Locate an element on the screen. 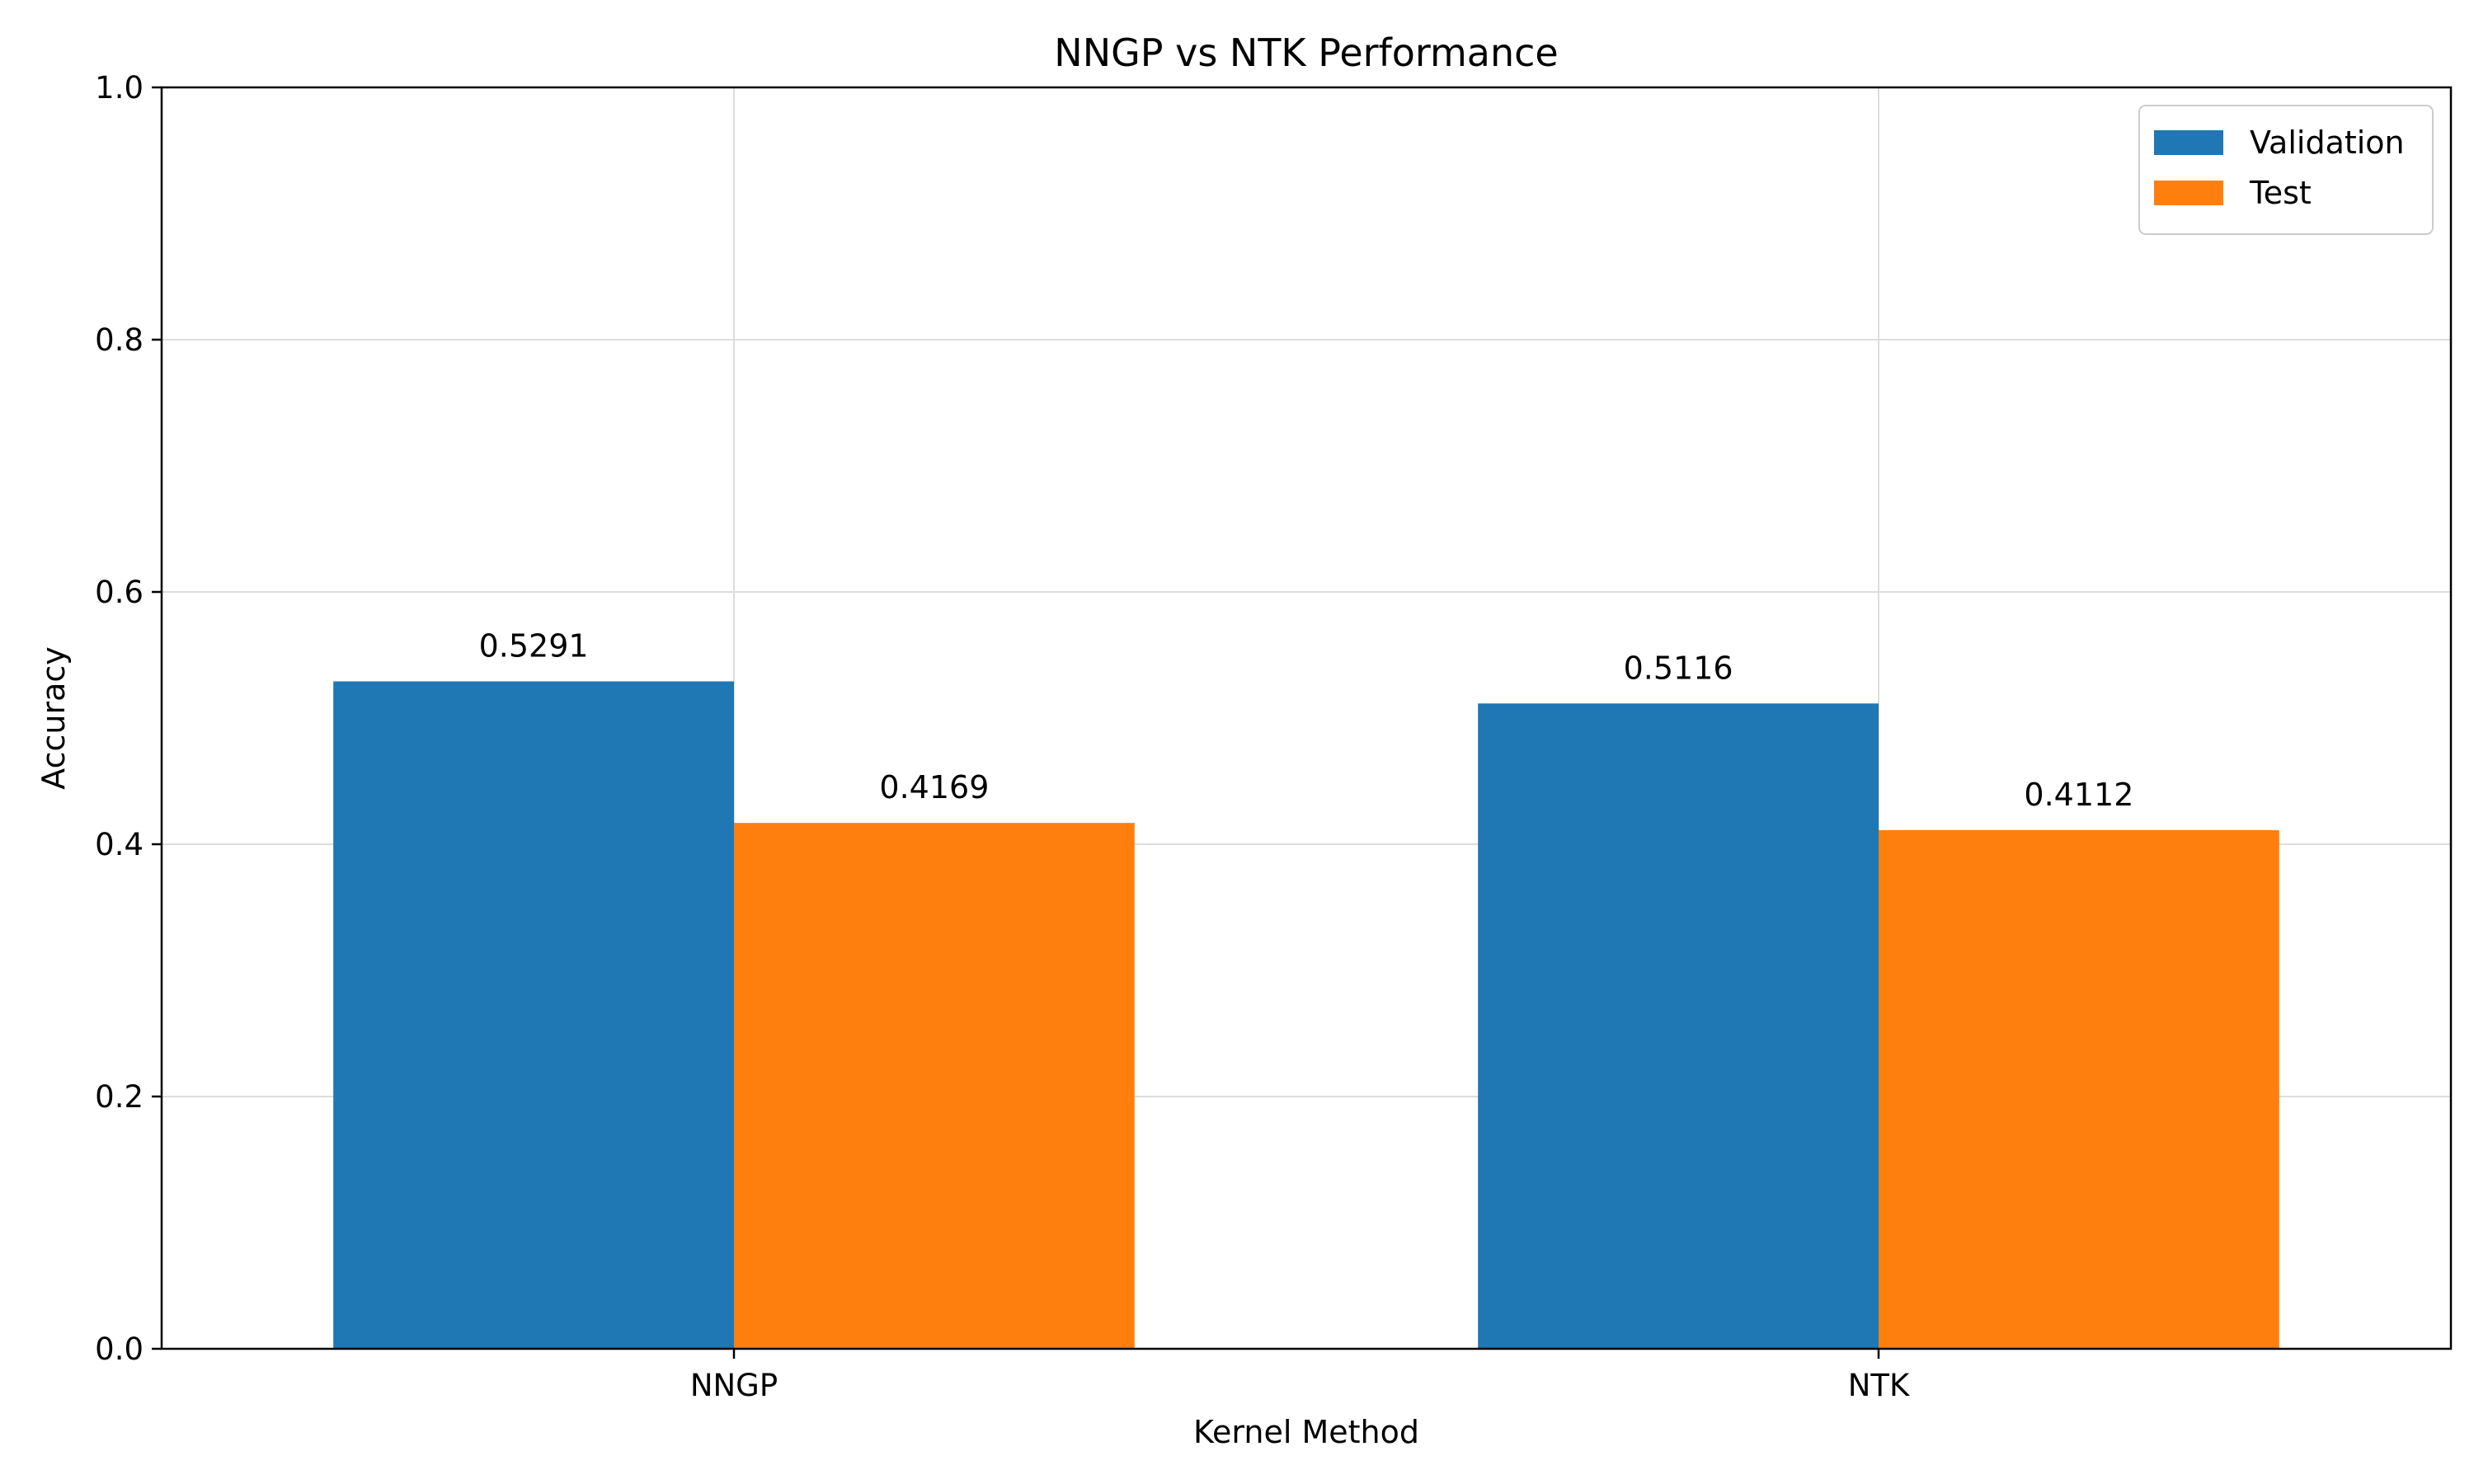  x-axis-ticks: NNGP NTK is located at coordinates (1300, 1376).